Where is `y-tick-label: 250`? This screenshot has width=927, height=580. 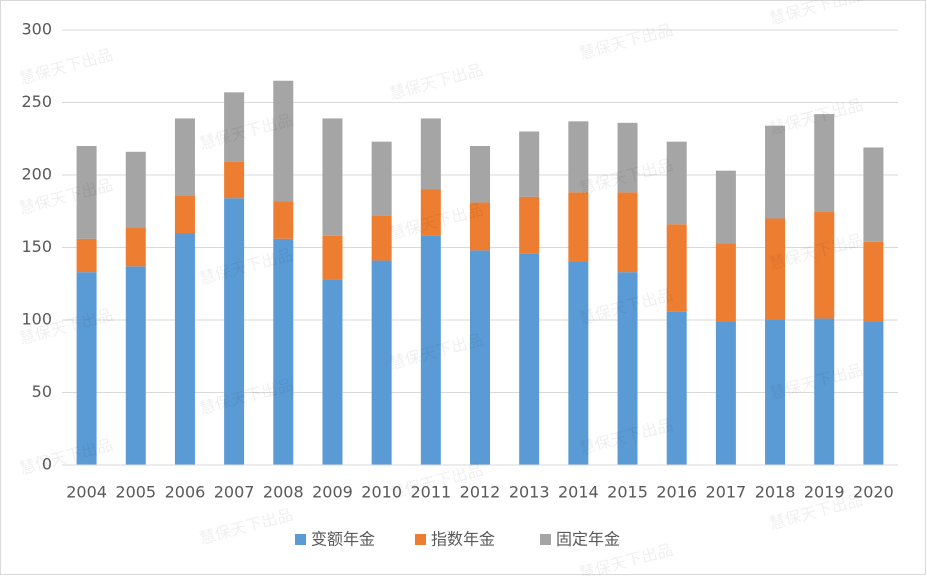
y-tick-label: 250 is located at coordinates (36, 101).